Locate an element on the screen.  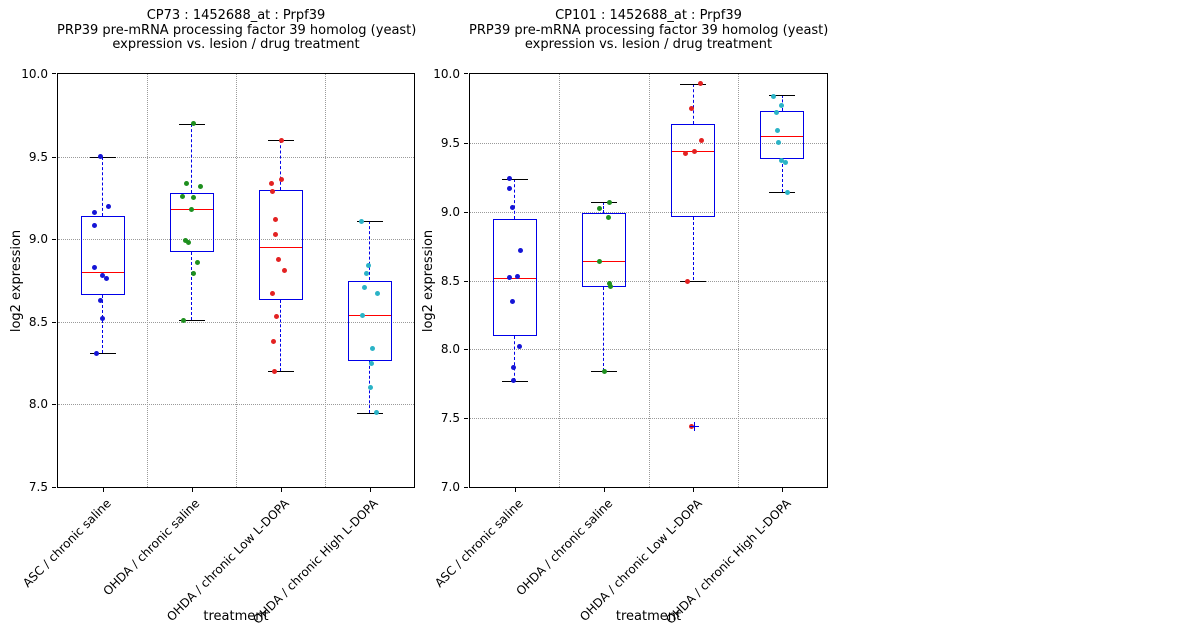
y-tick-label: 9.0 is located at coordinates (38, 239).